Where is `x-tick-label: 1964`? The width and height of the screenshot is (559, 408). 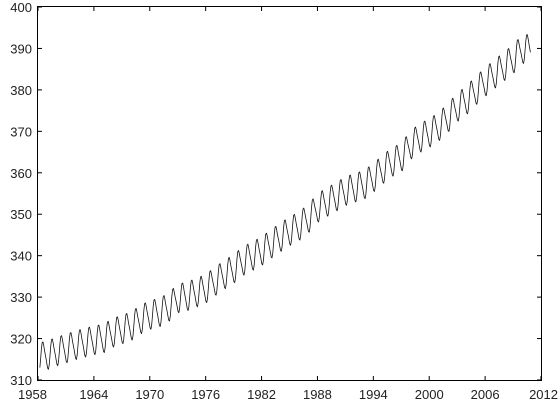 x-tick-label: 1964 is located at coordinates (93, 394).